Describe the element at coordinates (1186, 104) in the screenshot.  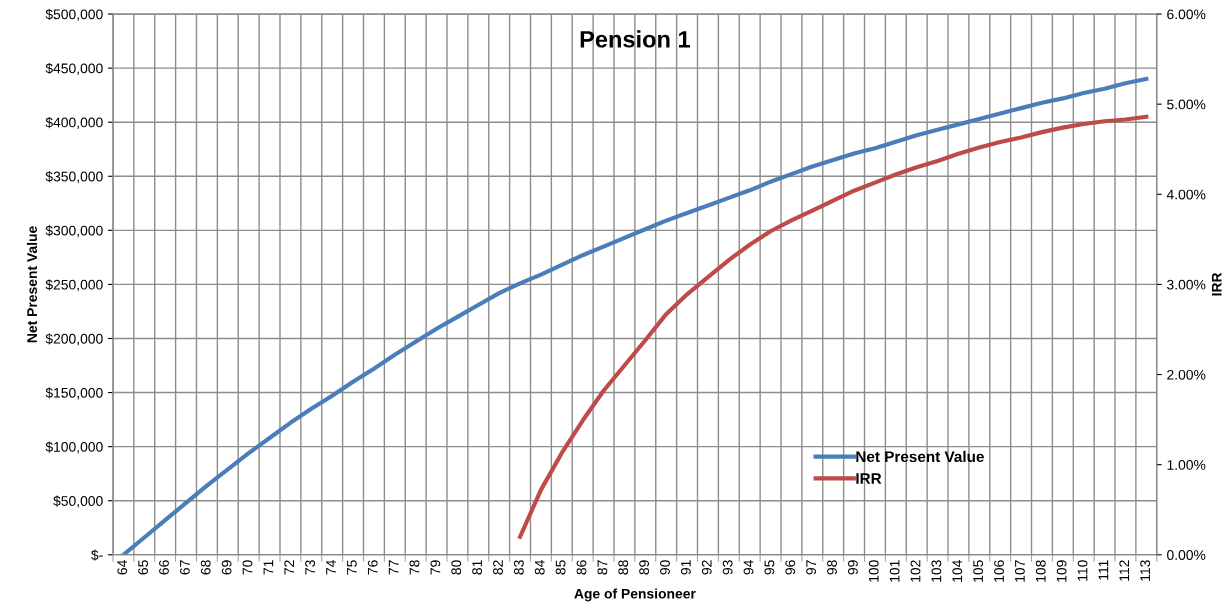
I see `y2-tick-label: 5.00%` at that location.